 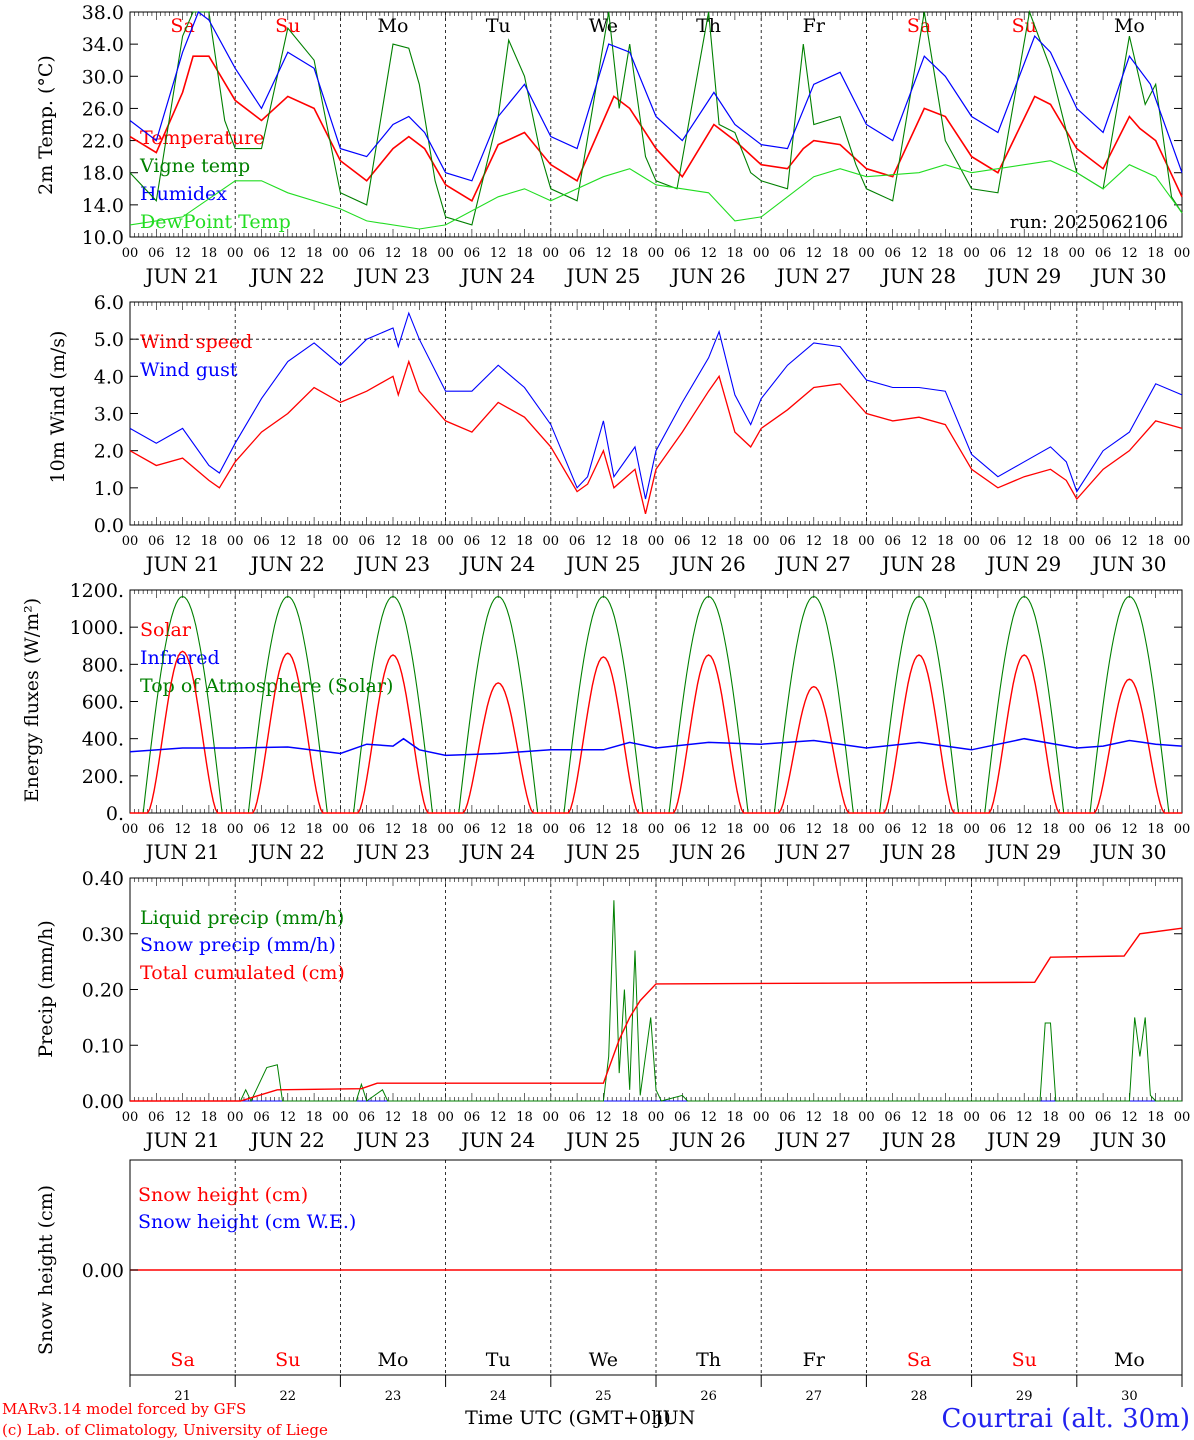 What do you see at coordinates (393, 26) in the screenshot?
I see `weekday-label: Mo` at bounding box center [393, 26].